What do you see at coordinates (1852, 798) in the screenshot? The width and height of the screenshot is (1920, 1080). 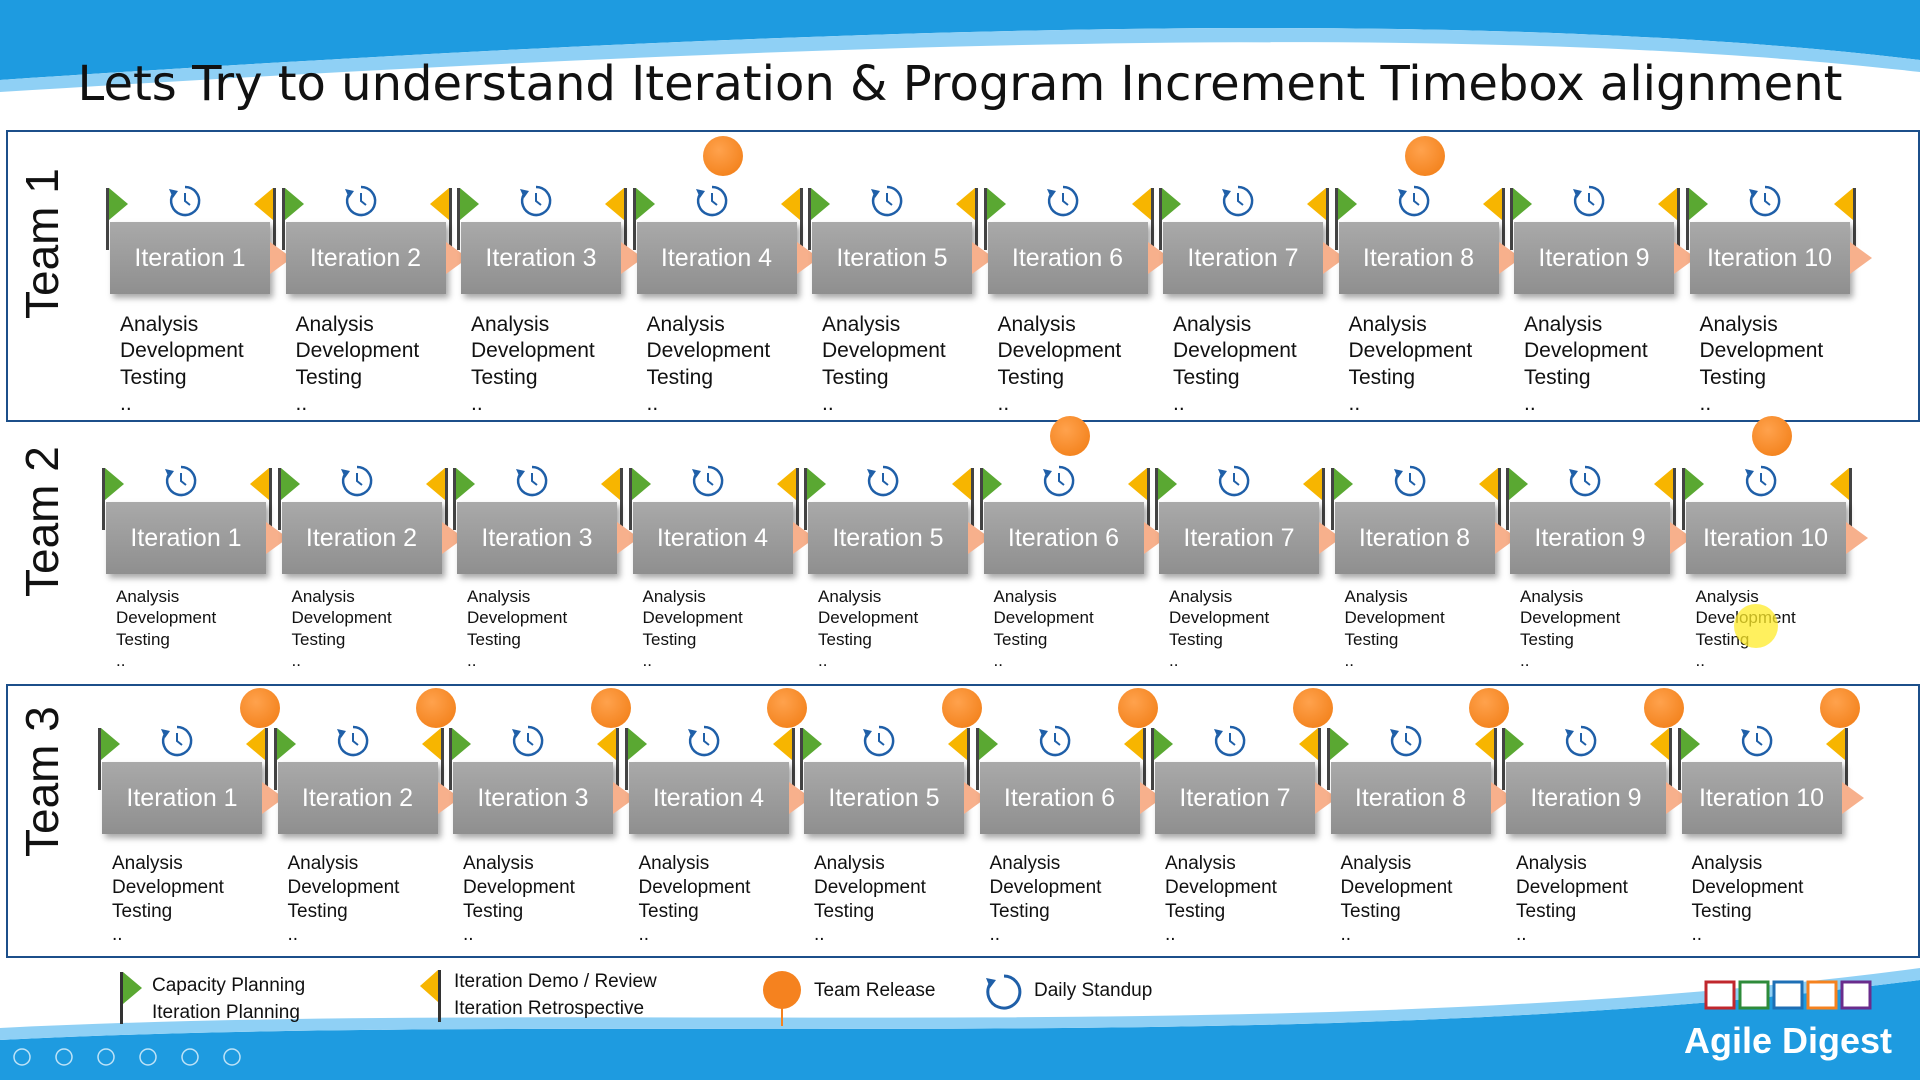 I see `iteration-arrow` at bounding box center [1852, 798].